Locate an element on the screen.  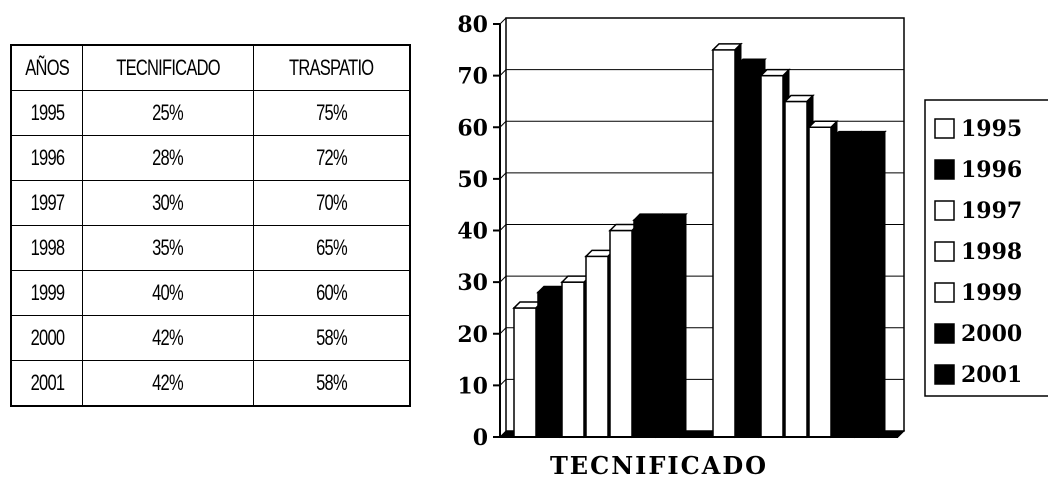
x-axis-label: TECNIFICADO is located at coordinates (659, 465).